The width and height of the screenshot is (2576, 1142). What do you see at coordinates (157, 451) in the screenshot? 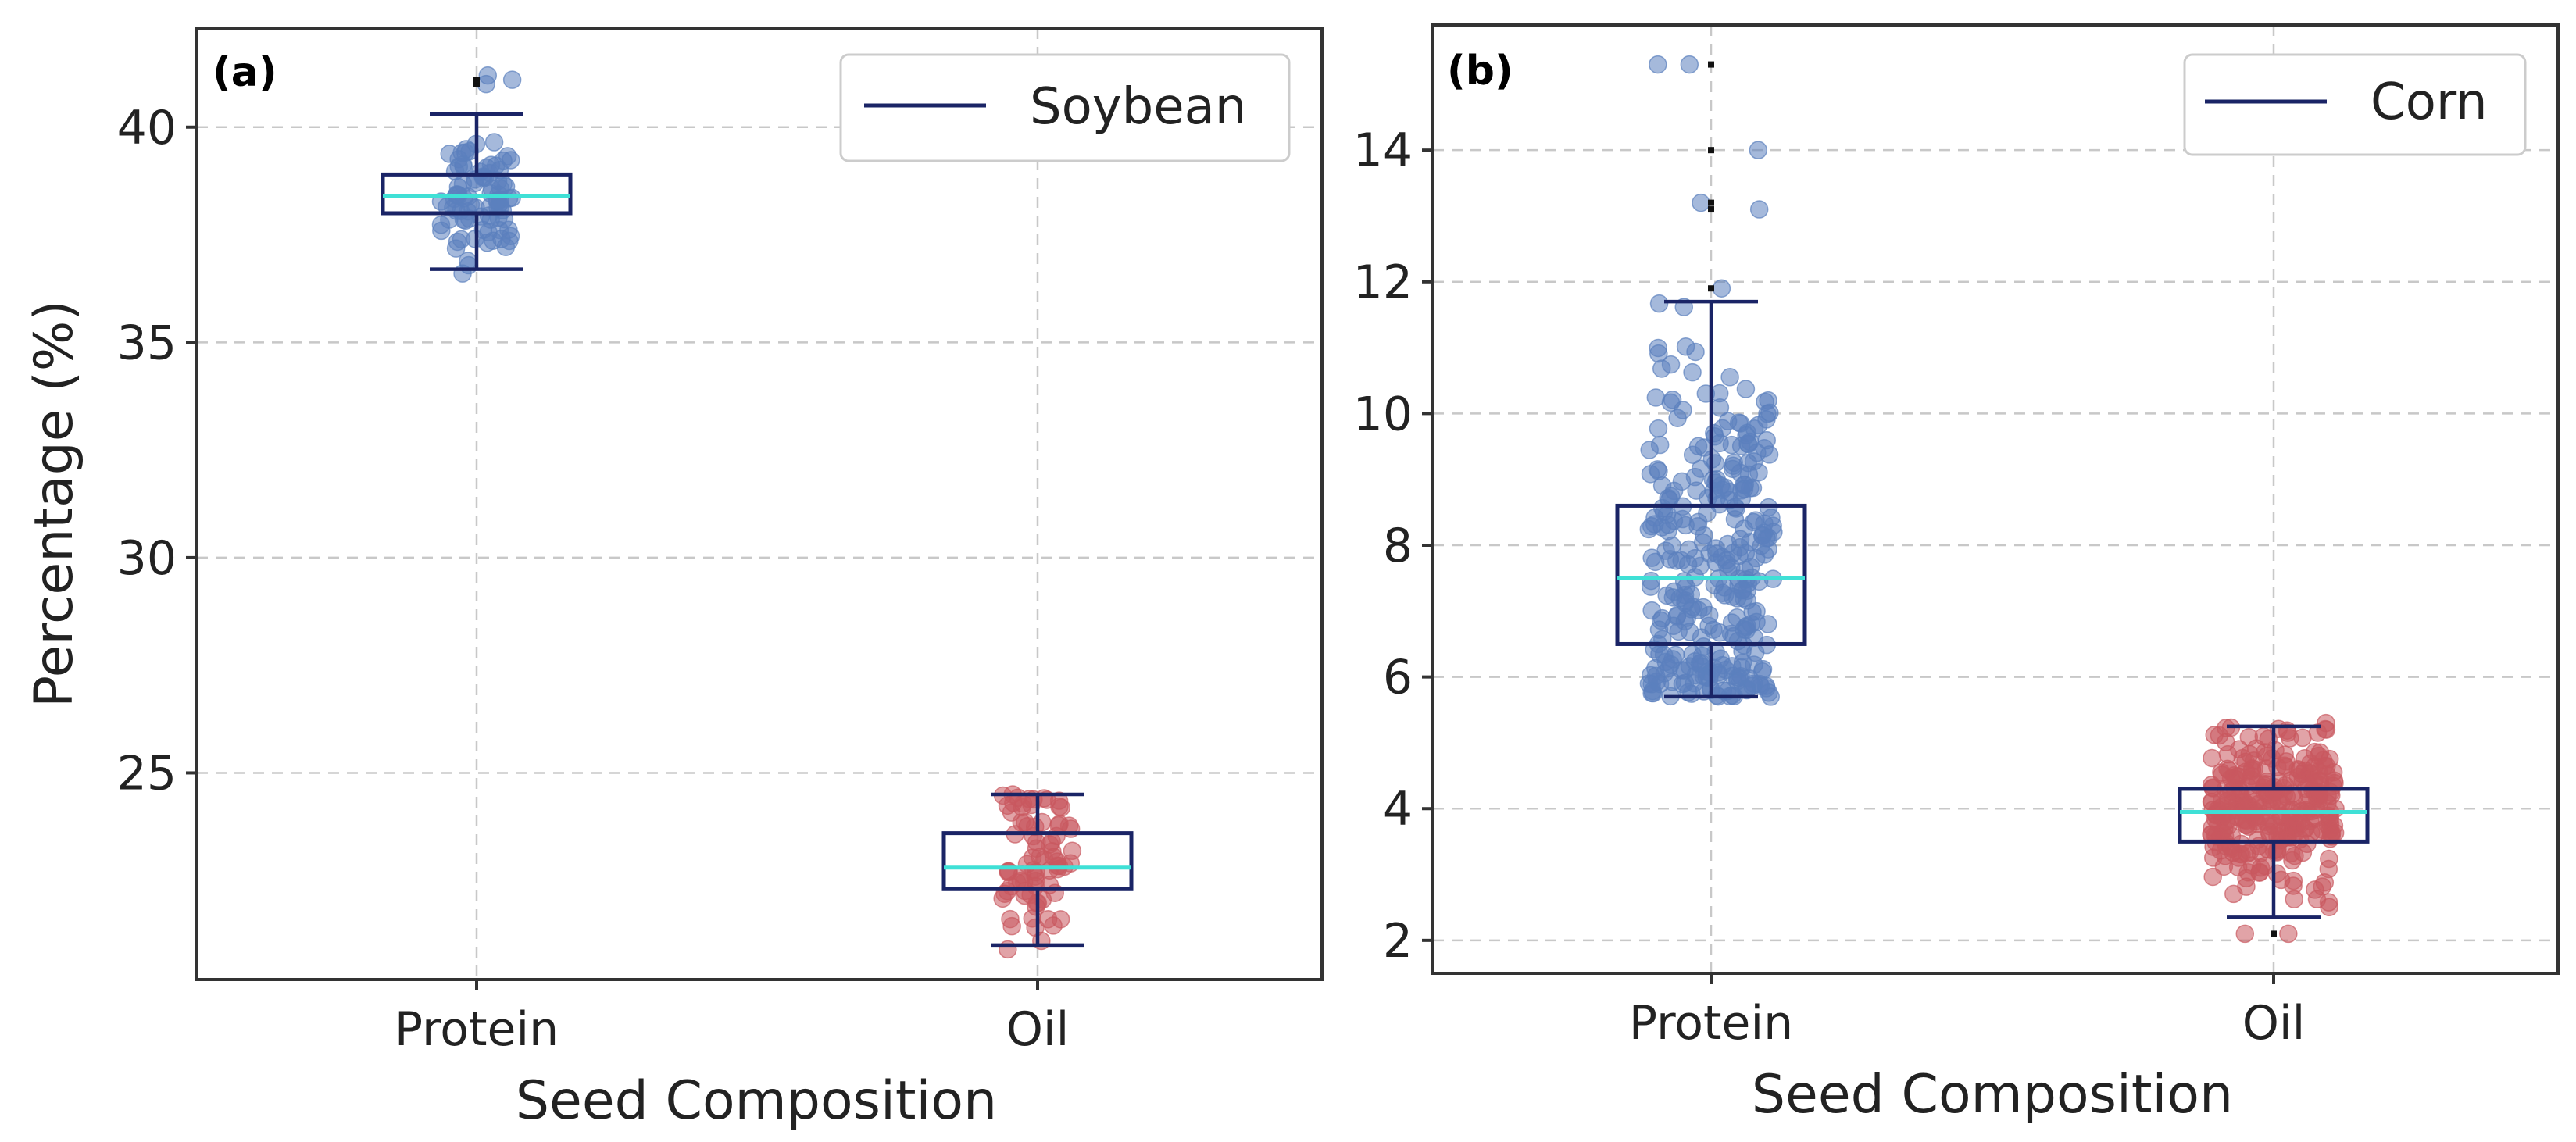
I see `panel-a-y-ticks: 25 30 35 40` at bounding box center [157, 451].